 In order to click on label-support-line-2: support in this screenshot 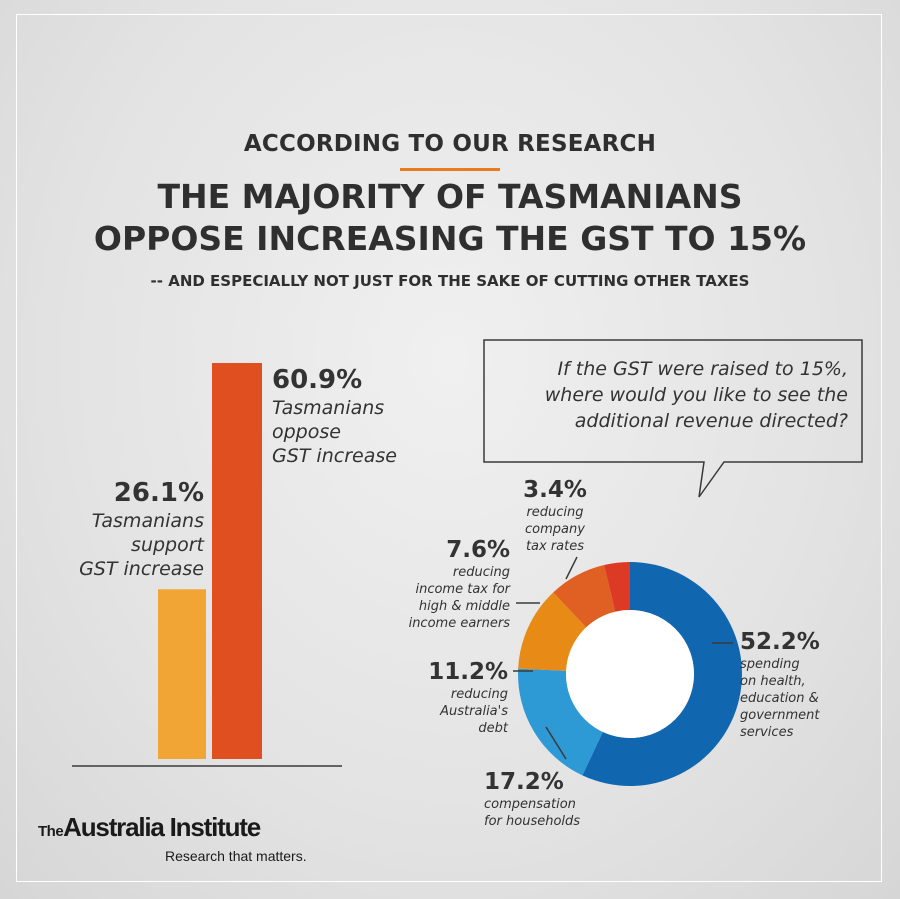, I will do `click(167, 545)`.